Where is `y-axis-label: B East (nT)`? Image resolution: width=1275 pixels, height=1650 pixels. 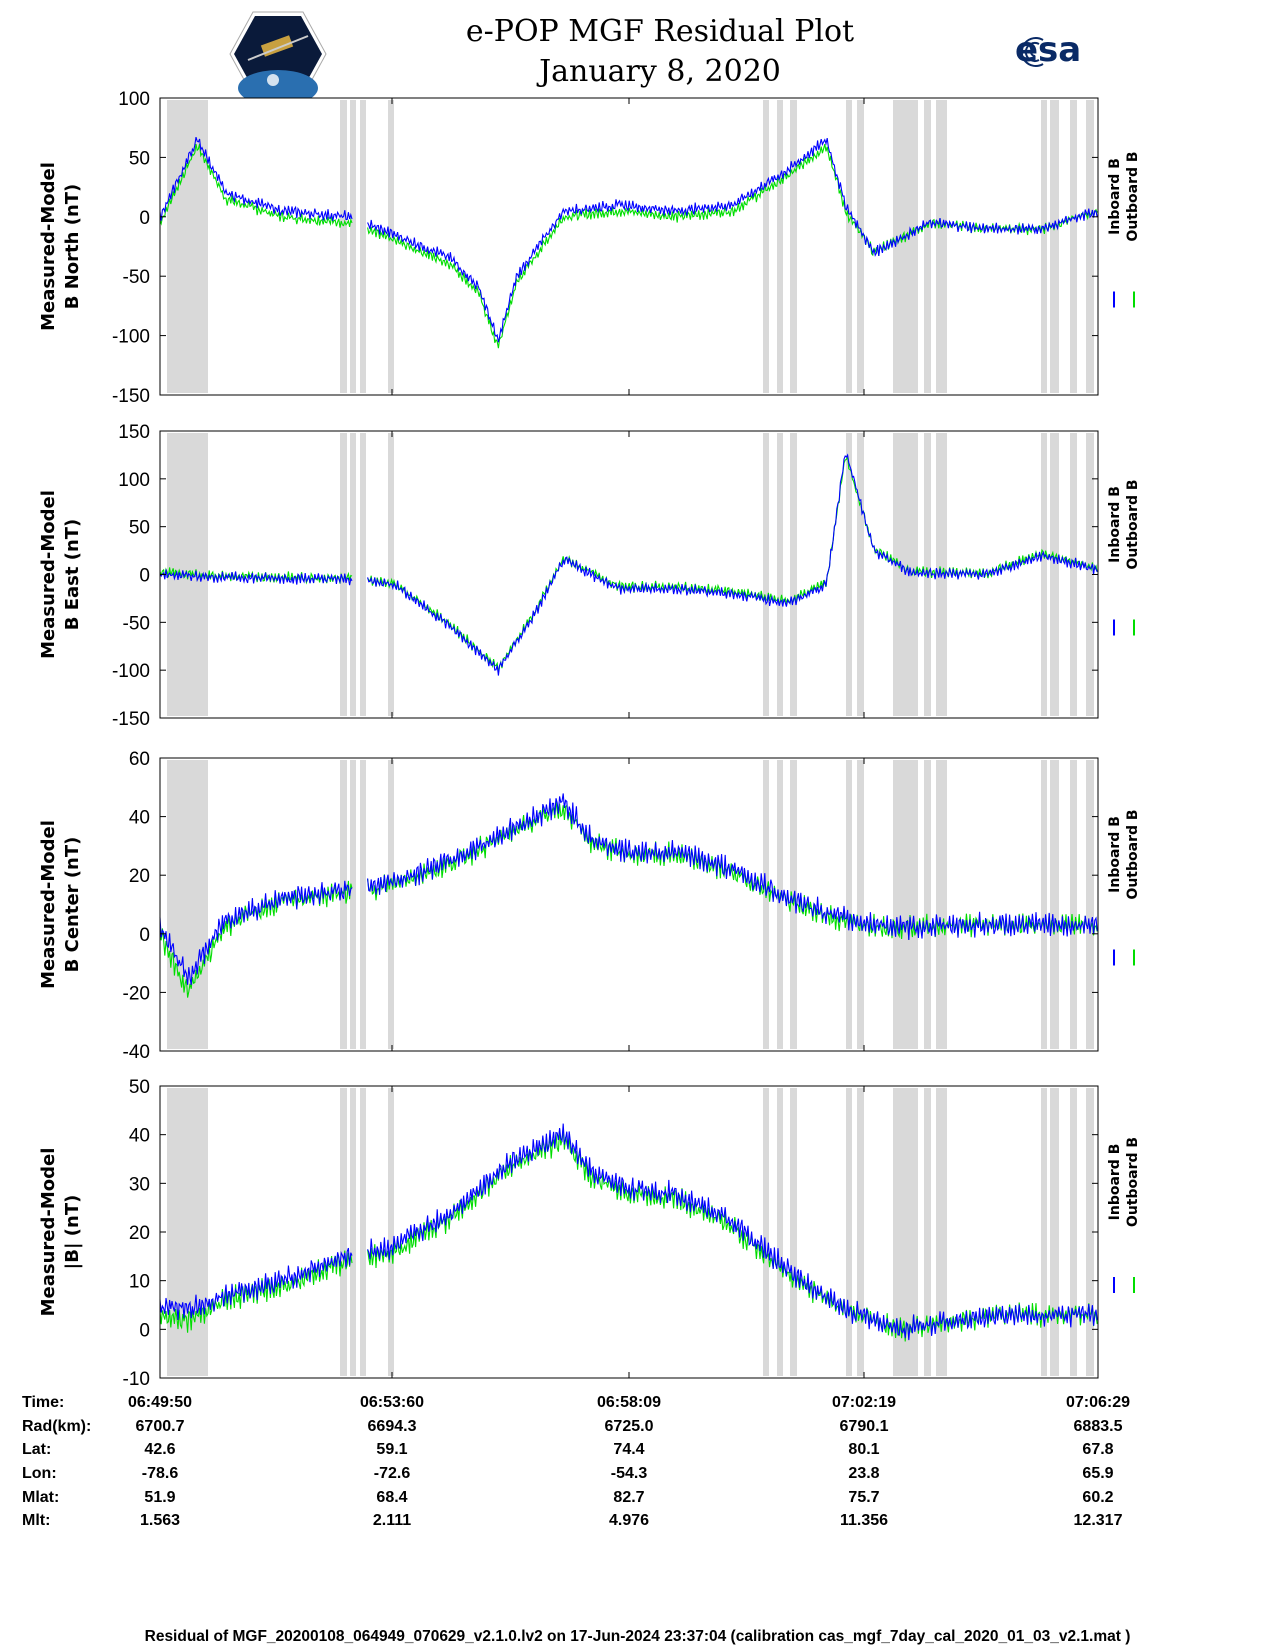
y-axis-label: B East (nT) is located at coordinates (72, 575).